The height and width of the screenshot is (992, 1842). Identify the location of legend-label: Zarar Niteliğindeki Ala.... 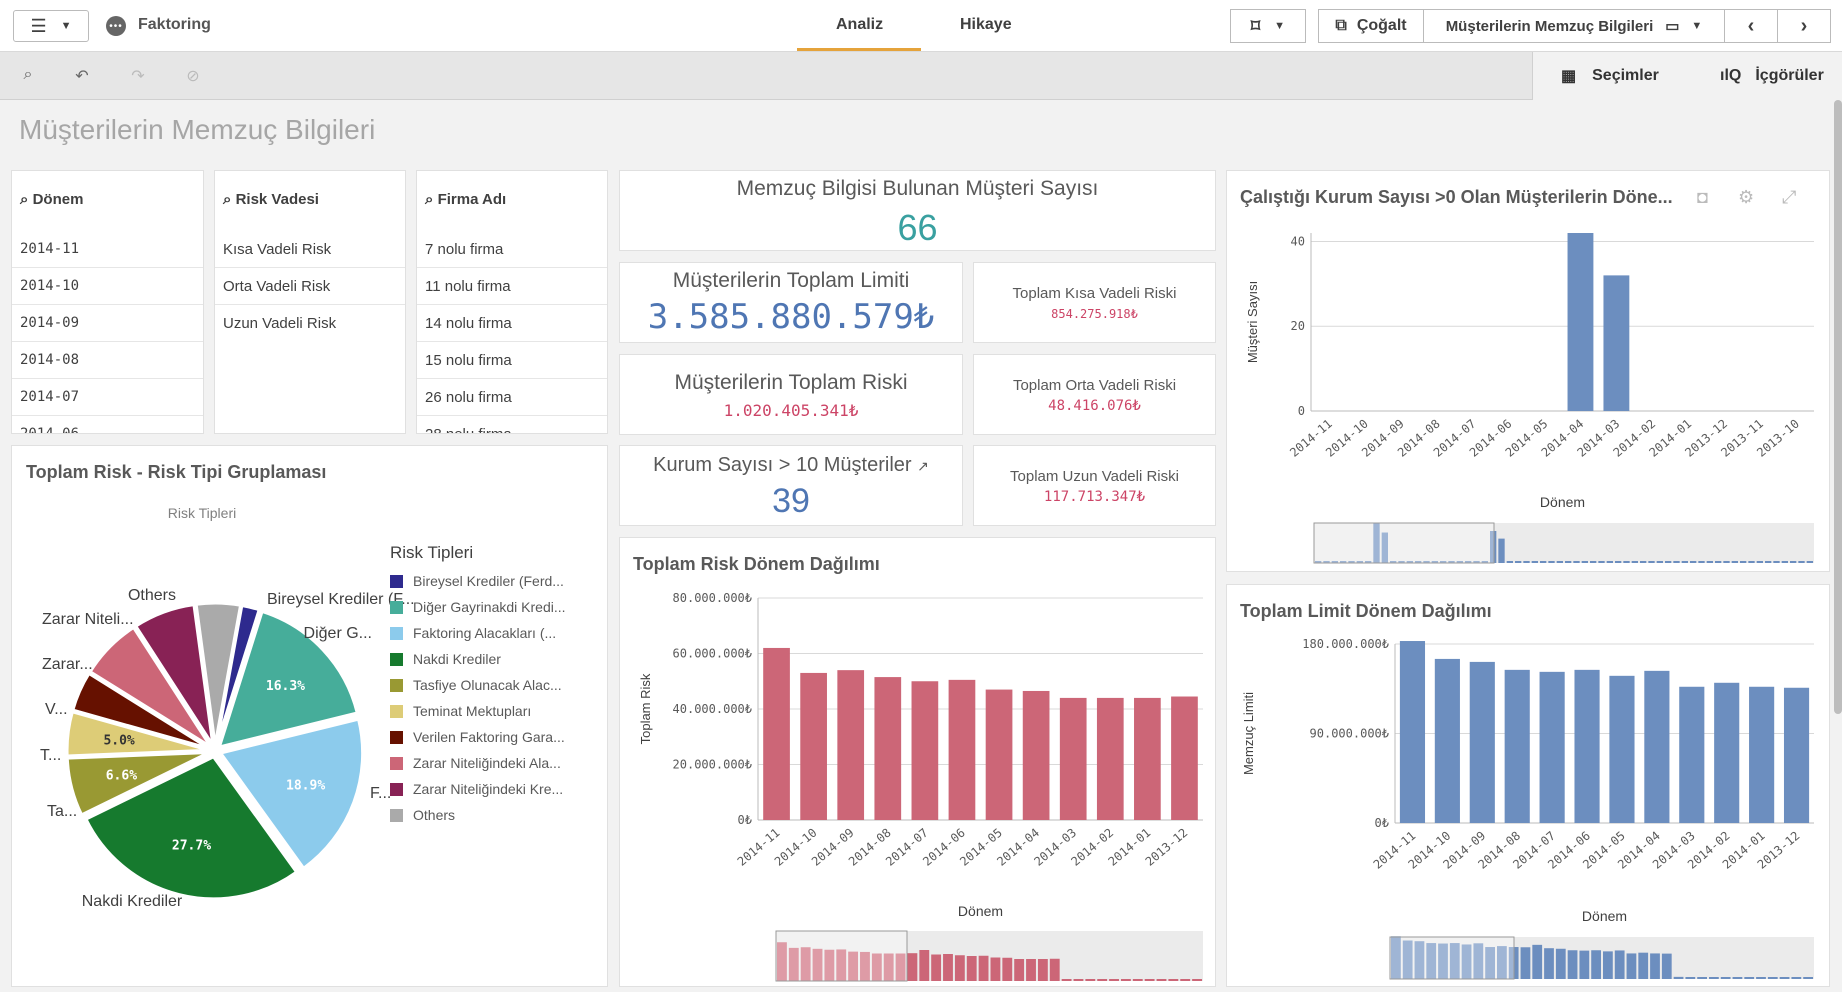
(487, 763).